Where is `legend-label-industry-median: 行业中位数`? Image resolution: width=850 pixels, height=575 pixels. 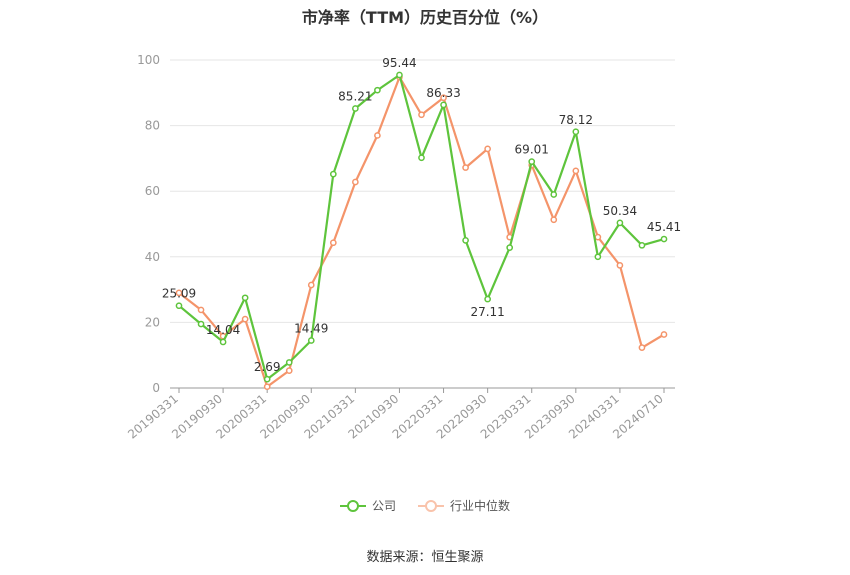 legend-label-industry-median: 行业中位数 is located at coordinates (480, 506).